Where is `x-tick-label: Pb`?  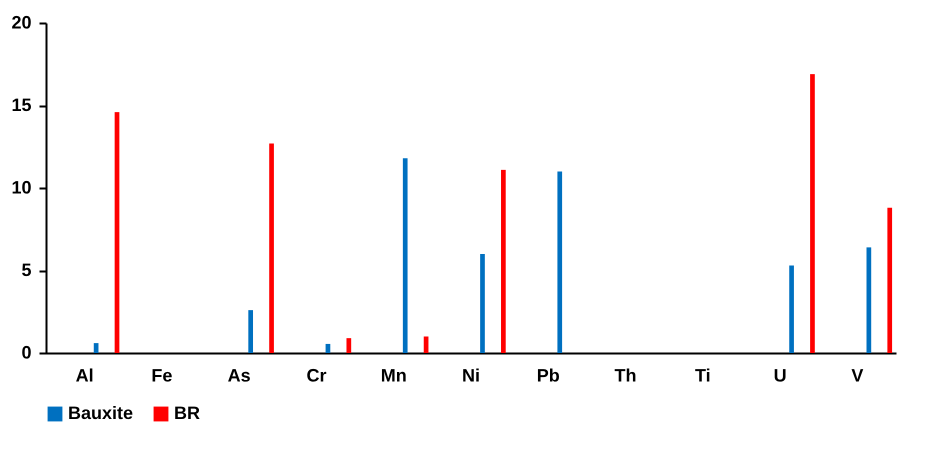
x-tick-label: Pb is located at coordinates (548, 376).